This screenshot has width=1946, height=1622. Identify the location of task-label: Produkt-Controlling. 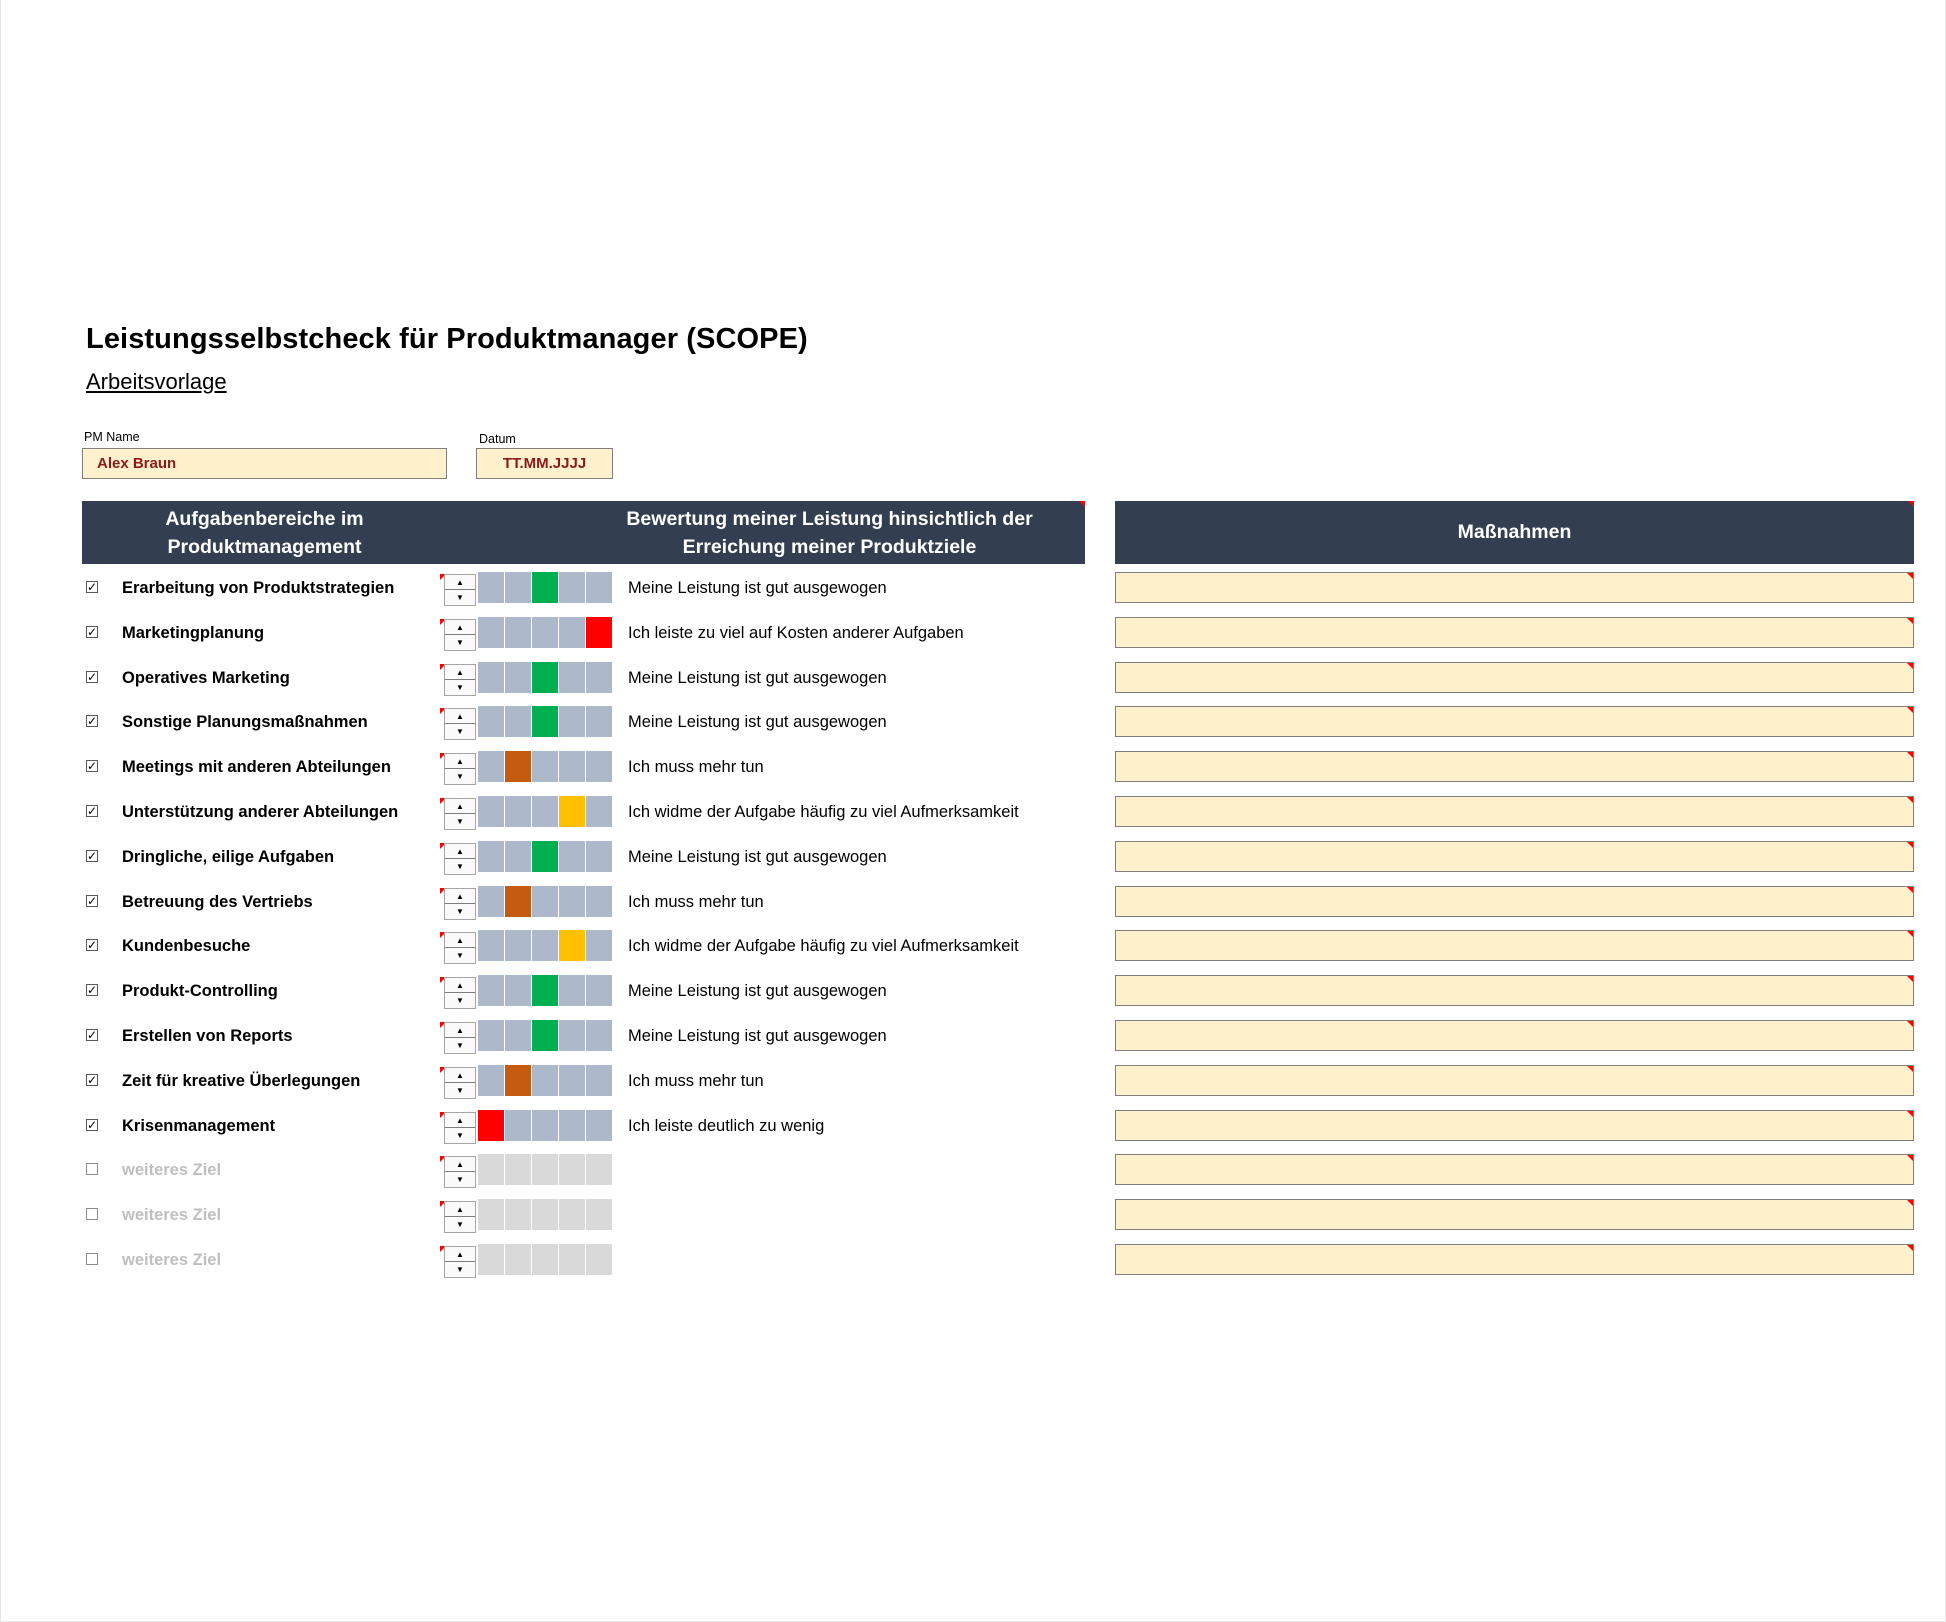
(200, 991).